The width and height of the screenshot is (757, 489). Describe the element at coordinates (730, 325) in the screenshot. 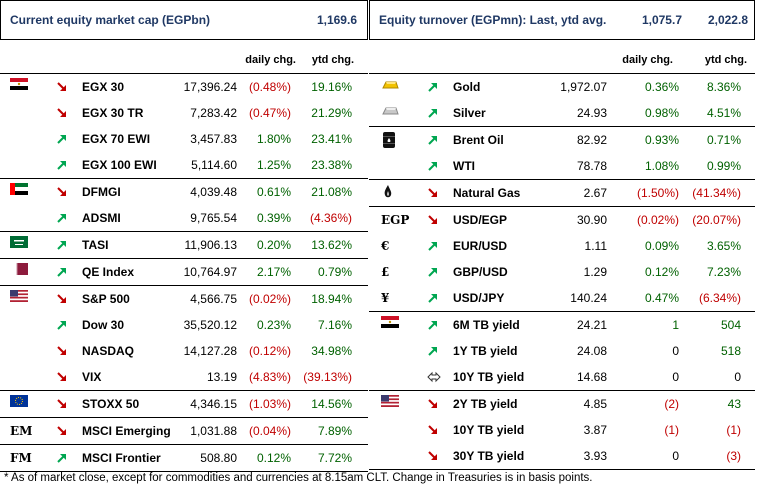

I see `row-ytd-change: 504` at that location.